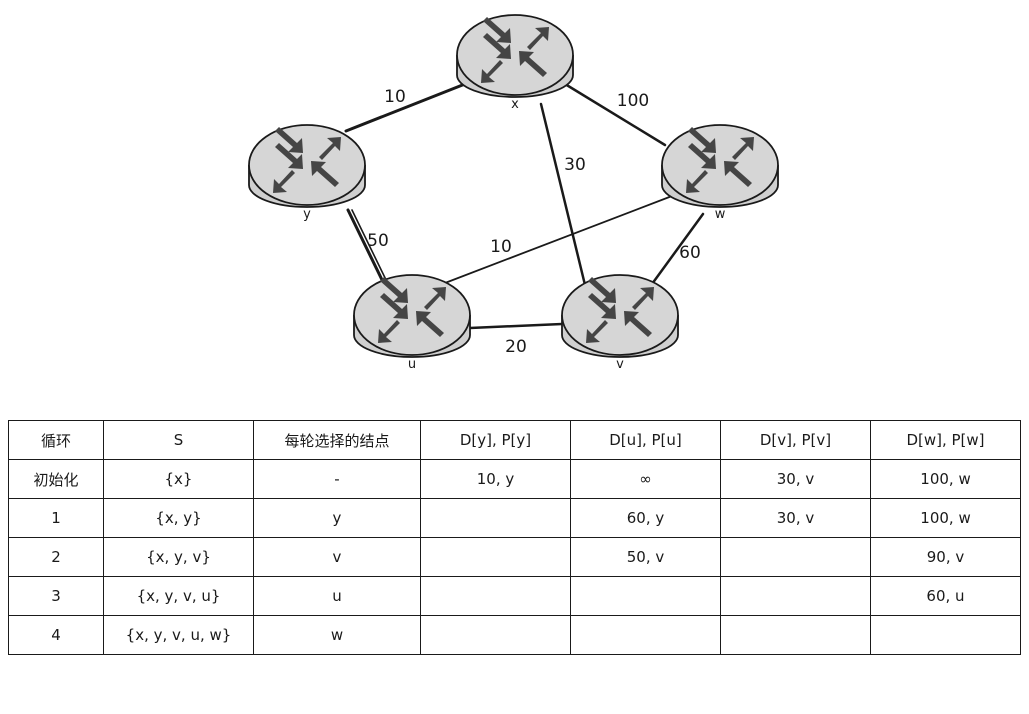 The image size is (1029, 714). I want to click on header-cell: D[v], P[v], so click(795, 440).